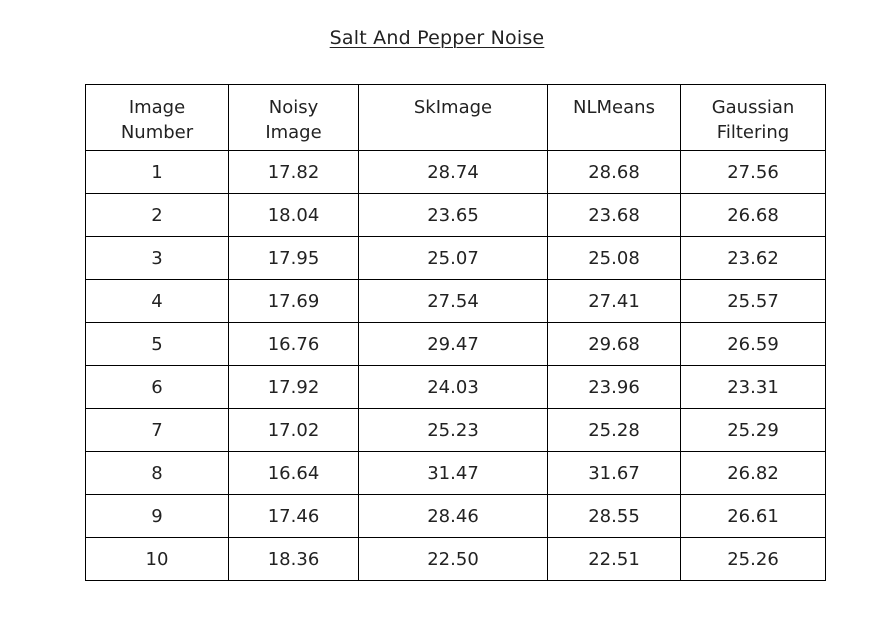 Image resolution: width=885 pixels, height=623 pixels. What do you see at coordinates (753, 215) in the screenshot?
I see `table-cell: 26.68` at bounding box center [753, 215].